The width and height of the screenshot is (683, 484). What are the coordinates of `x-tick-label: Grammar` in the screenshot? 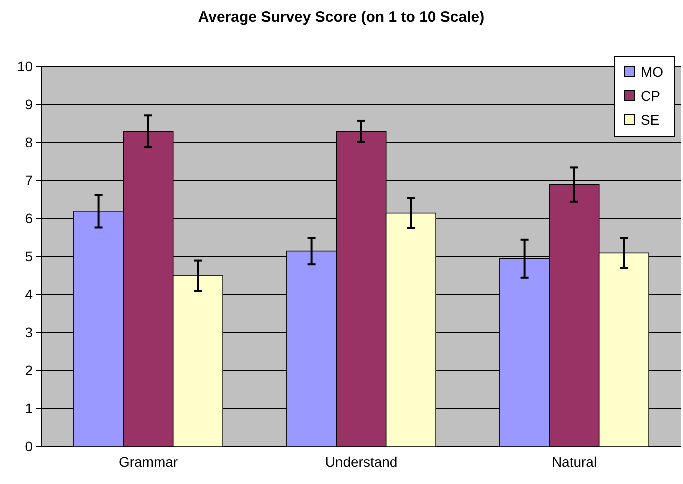 It's located at (148, 462).